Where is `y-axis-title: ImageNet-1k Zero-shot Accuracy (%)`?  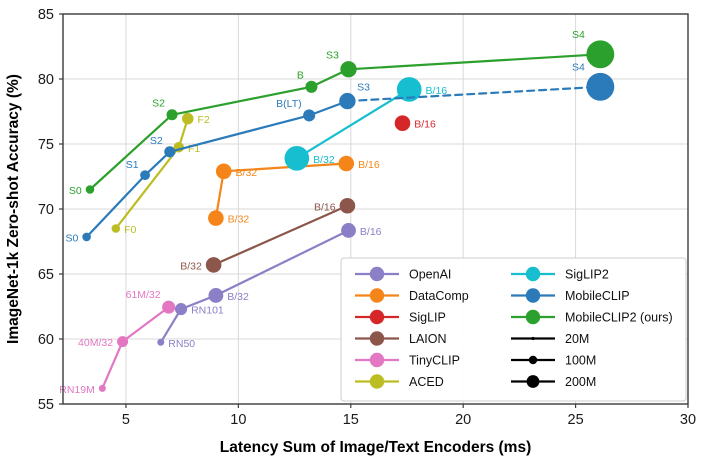
y-axis-title: ImageNet-1k Zero-shot Accuracy (%) is located at coordinates (13, 209).